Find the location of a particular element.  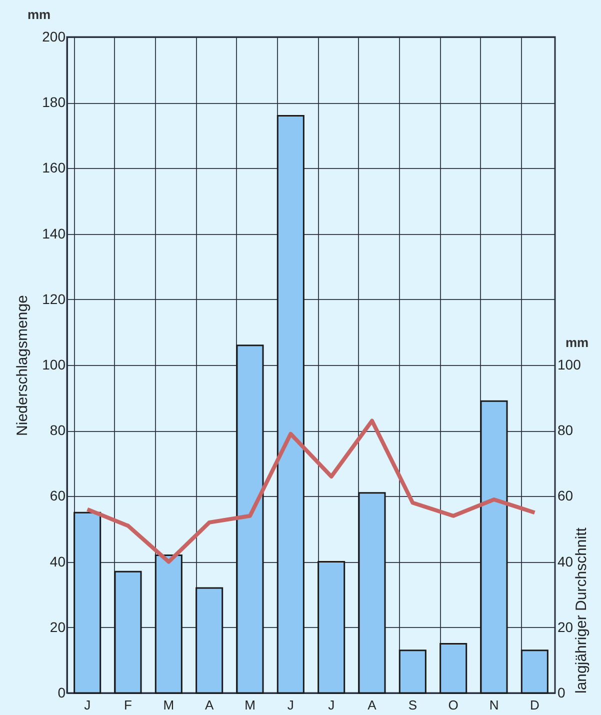

y2-tick-label: 20 is located at coordinates (566, 626).